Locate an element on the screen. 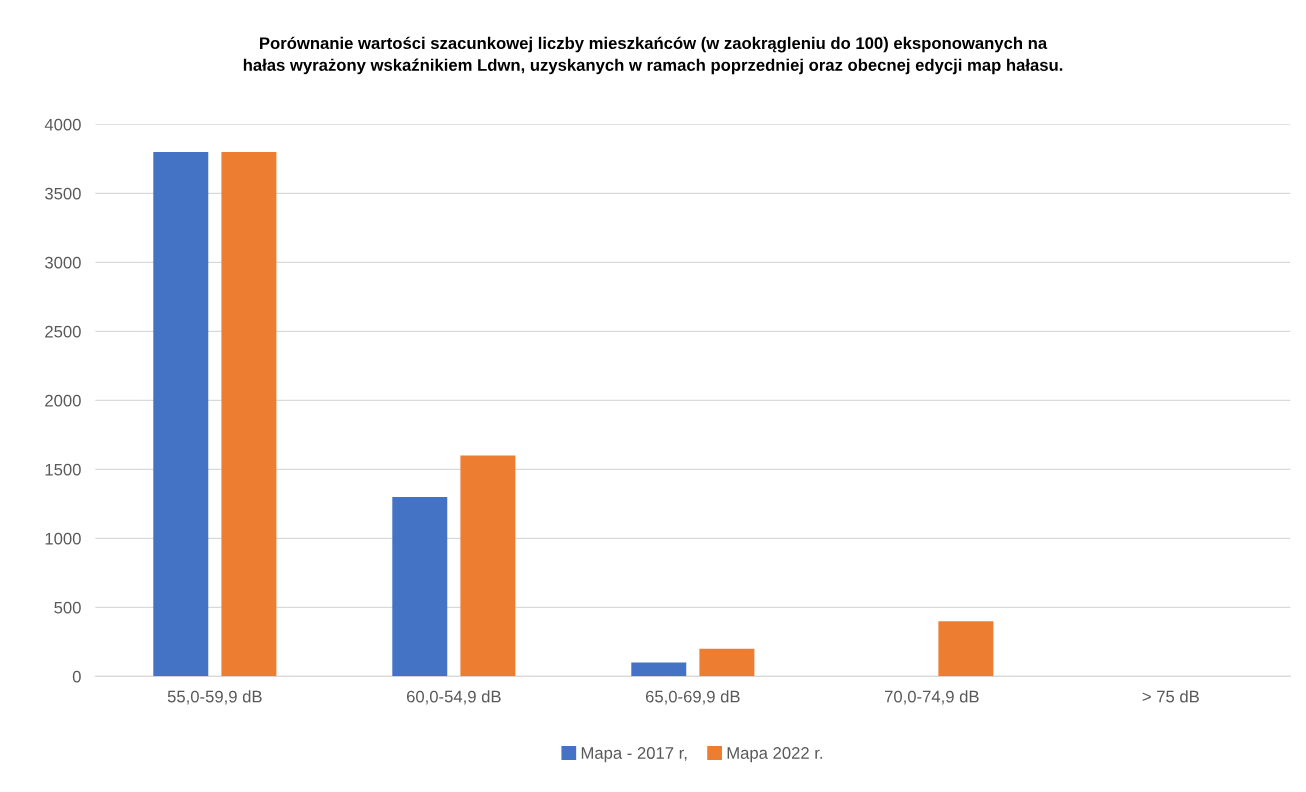 This screenshot has width=1306, height=792. x-tick-label: 60,0-54,9 dB is located at coordinates (453, 697).